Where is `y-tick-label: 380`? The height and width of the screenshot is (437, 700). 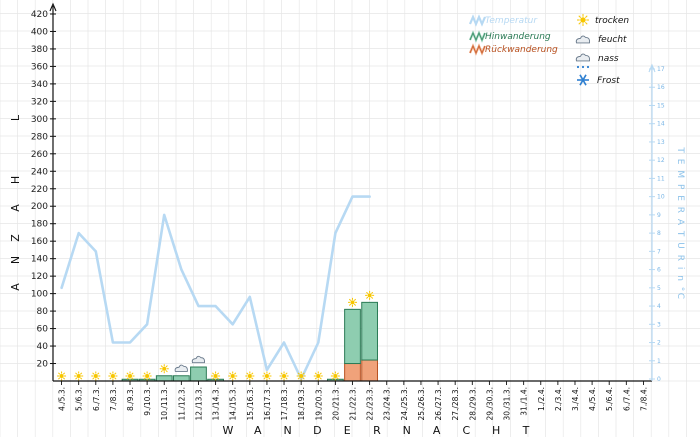 y-tick-label: 380 is located at coordinates (39, 50).